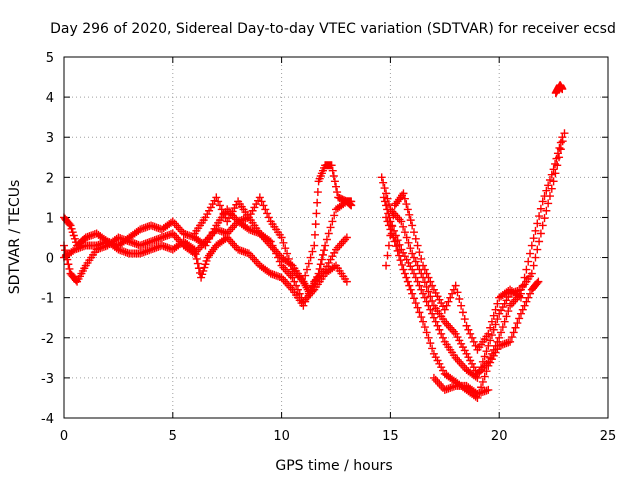  What do you see at coordinates (47, 379) in the screenshot?
I see `y-tick-label: -3` at bounding box center [47, 379].